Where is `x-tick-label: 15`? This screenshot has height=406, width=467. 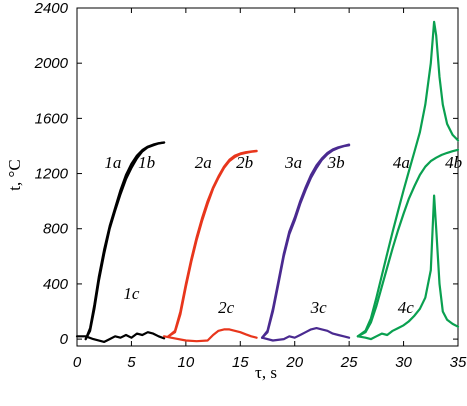 x-tick-label: 15 is located at coordinates (240, 362).